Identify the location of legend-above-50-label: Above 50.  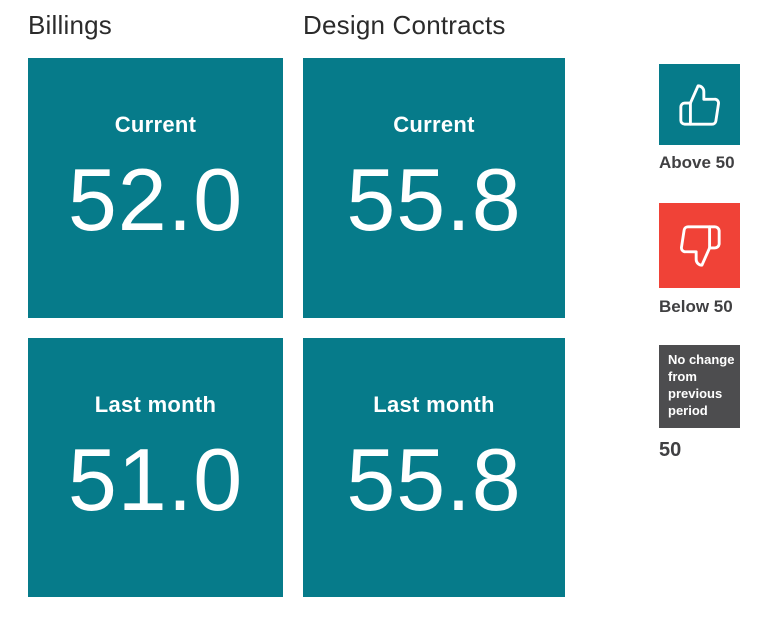
(697, 162).